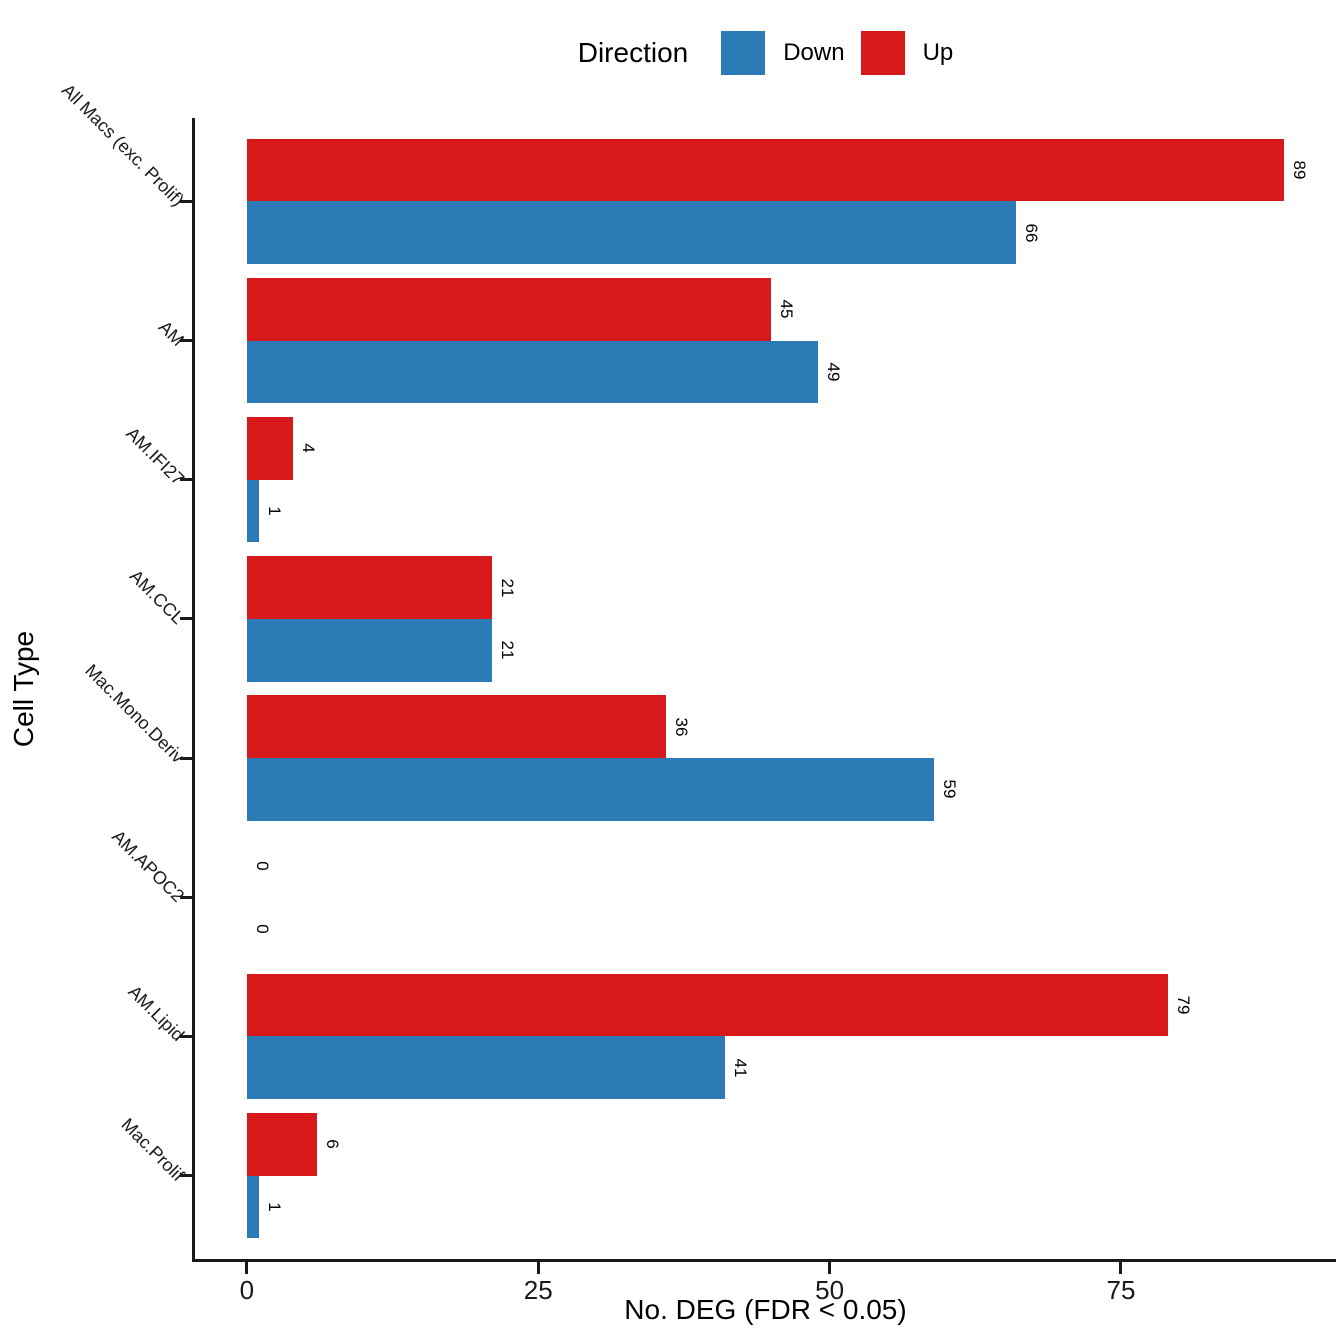  What do you see at coordinates (633, 52) in the screenshot?
I see `legend-title: Direction` at bounding box center [633, 52].